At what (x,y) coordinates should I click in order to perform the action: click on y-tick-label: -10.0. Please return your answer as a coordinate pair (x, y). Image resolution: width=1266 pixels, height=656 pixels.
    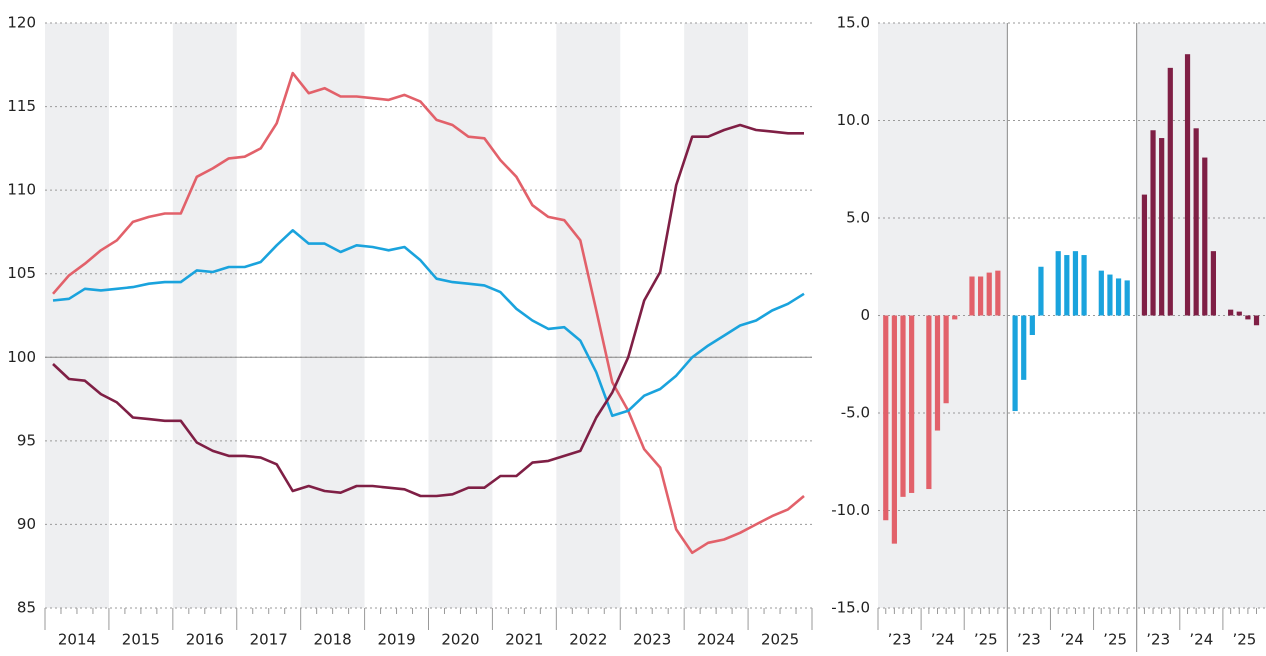
    Looking at the image, I should click on (850, 510).